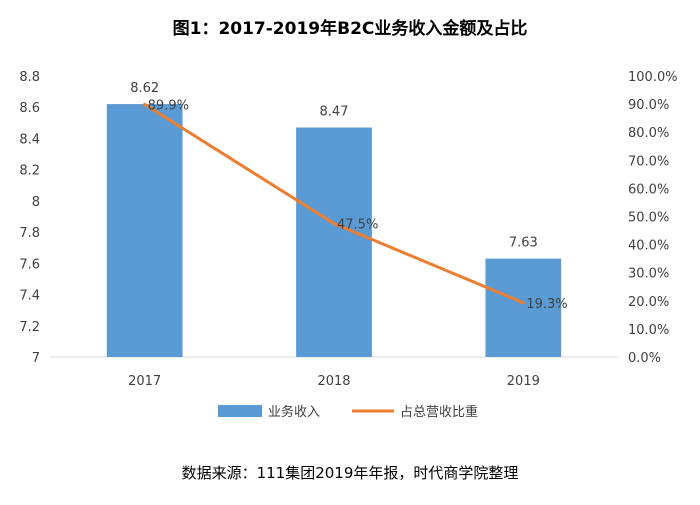  What do you see at coordinates (644, 358) in the screenshot?
I see `y2-tick-label: 0.0%` at bounding box center [644, 358].